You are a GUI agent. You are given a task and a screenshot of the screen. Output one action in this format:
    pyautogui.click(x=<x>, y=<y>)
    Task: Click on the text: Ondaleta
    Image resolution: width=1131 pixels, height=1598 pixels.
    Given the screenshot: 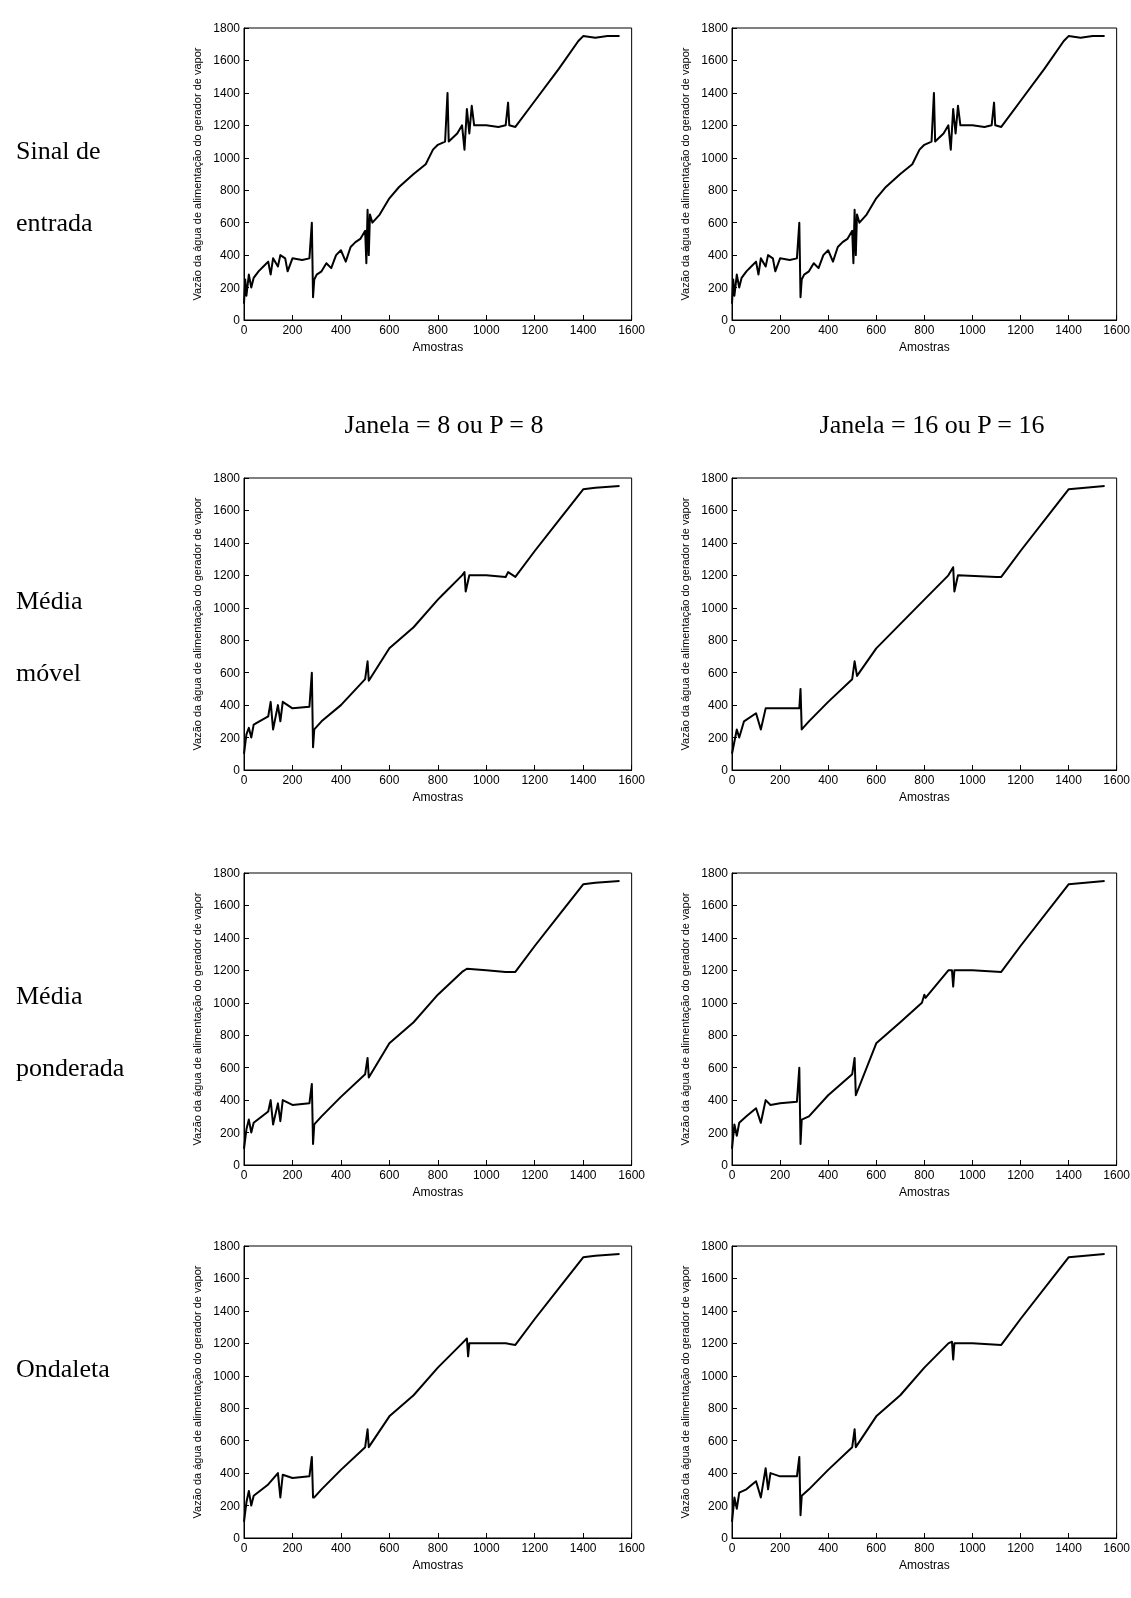 What is the action you would take?
    pyautogui.click(x=63, y=1368)
    